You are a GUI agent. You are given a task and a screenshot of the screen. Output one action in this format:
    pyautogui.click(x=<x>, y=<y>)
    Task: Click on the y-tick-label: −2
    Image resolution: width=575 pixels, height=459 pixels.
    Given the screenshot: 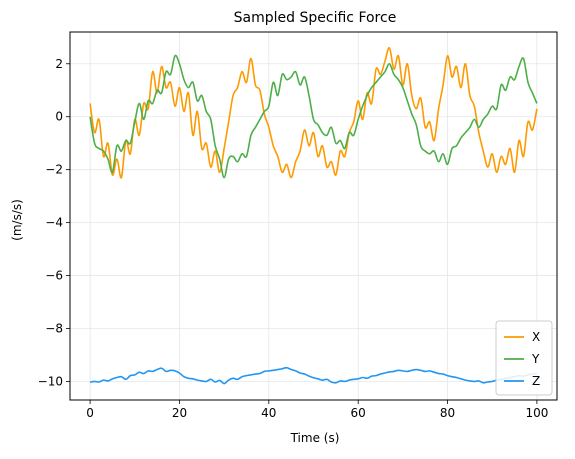 What is the action you would take?
    pyautogui.click(x=54, y=170)
    